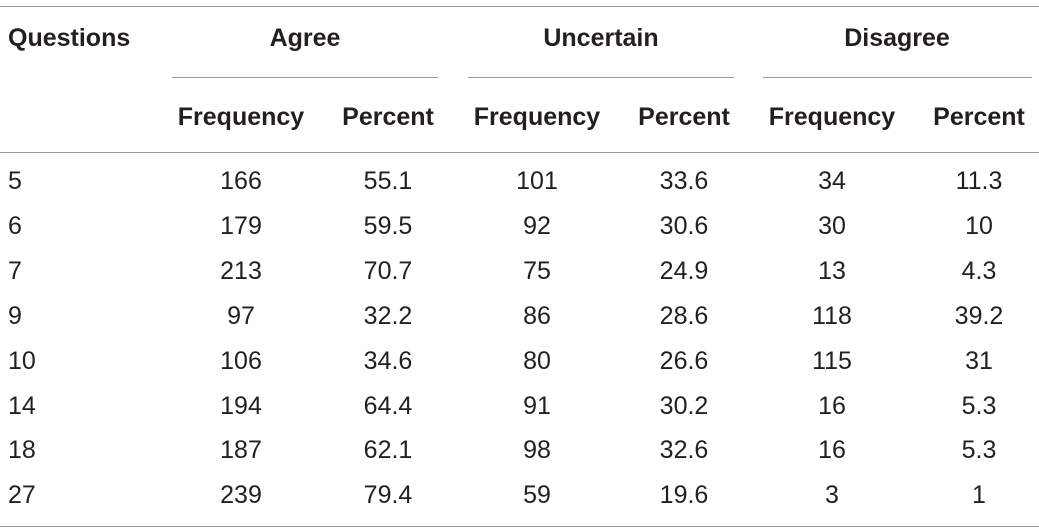 This screenshot has width=1039, height=532. I want to click on table-cell: 97, so click(241, 316).